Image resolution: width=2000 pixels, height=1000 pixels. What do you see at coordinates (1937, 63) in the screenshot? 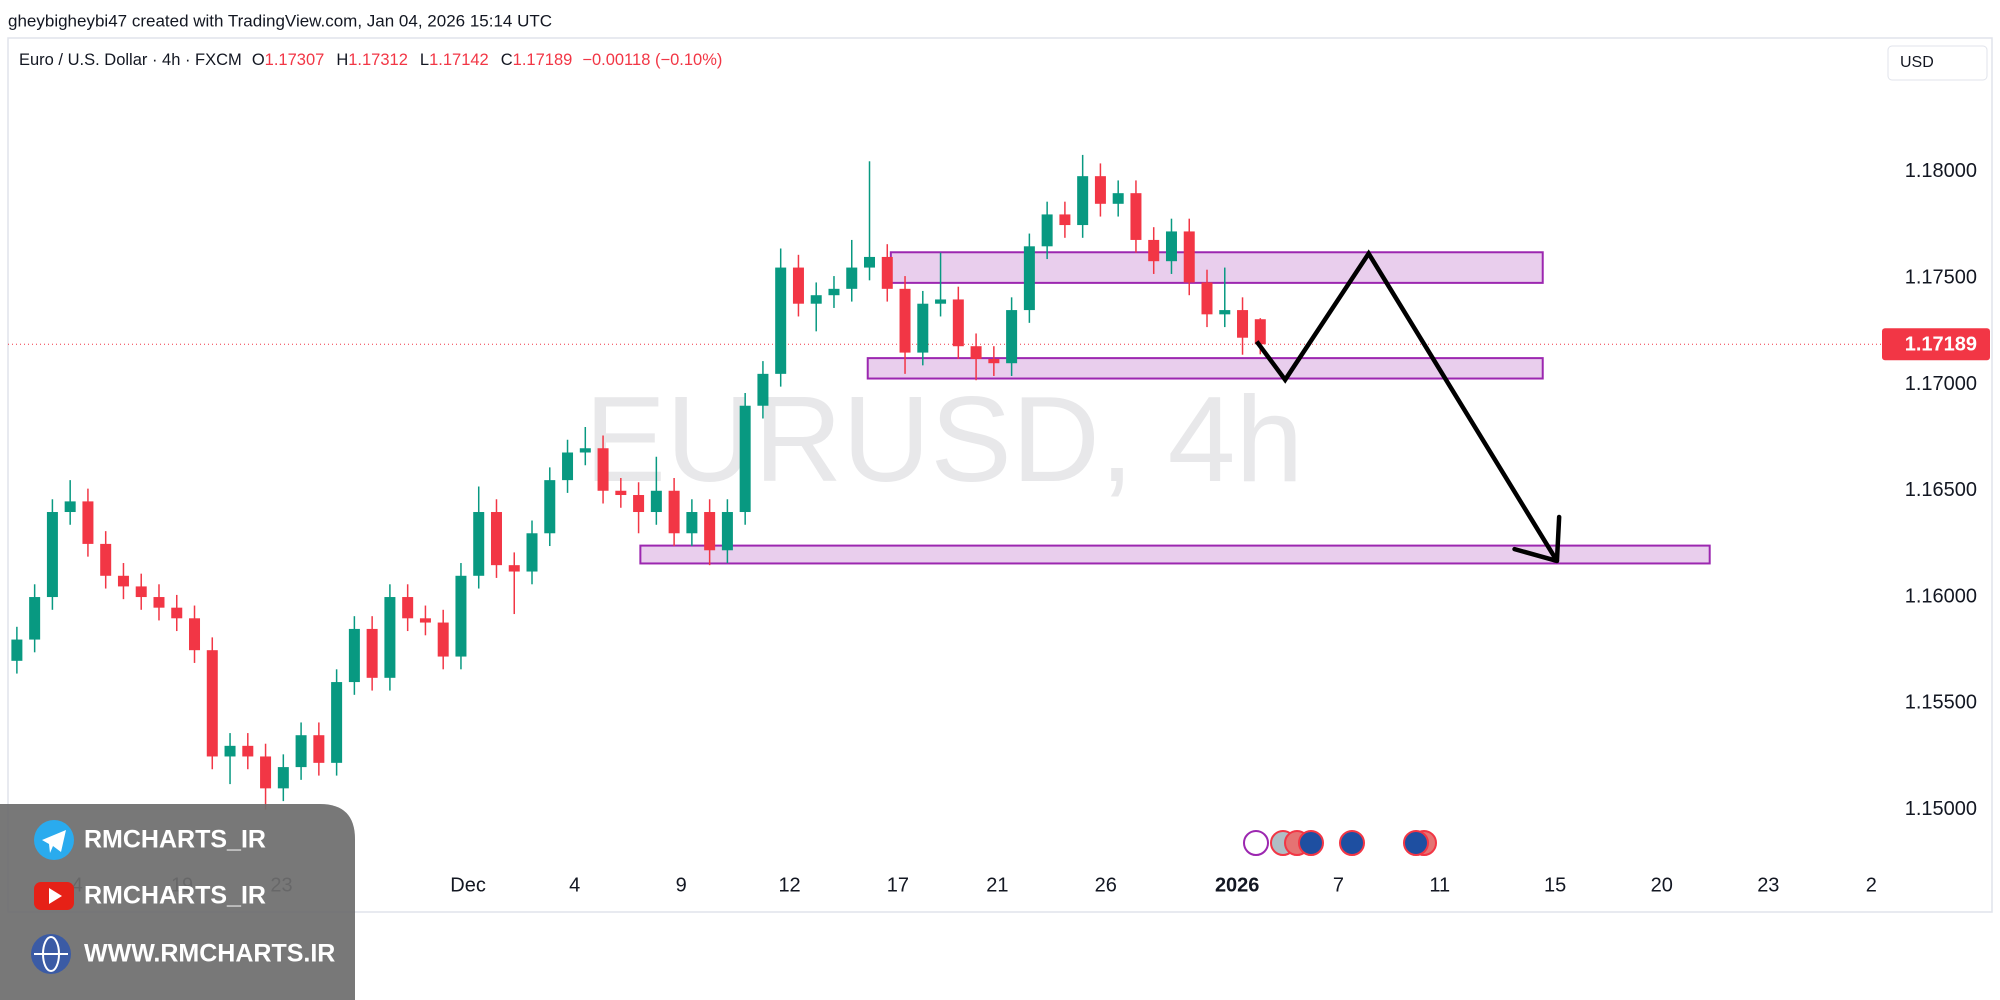
I see `currency-button` at bounding box center [1937, 63].